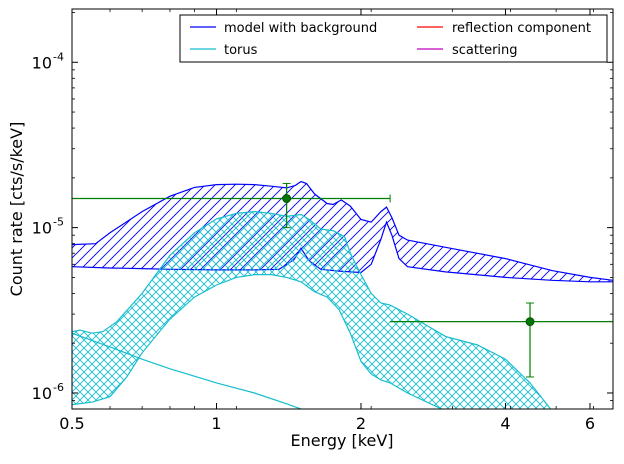 The image size is (624, 464). I want to click on legend-label-scattering: scattering, so click(485, 50).